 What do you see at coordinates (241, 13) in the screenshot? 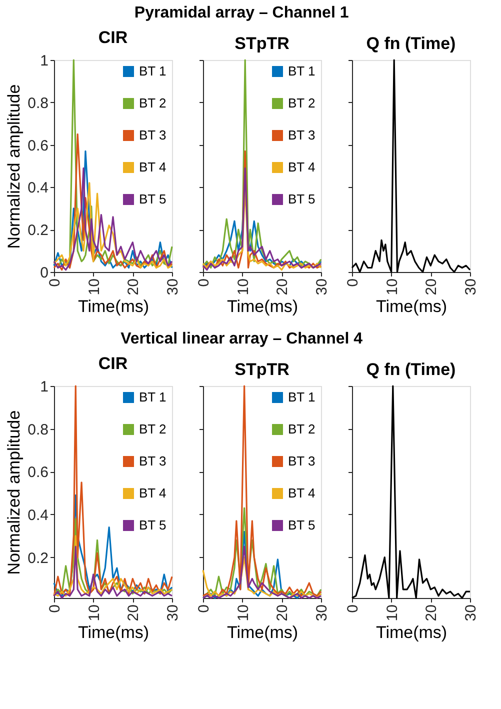
I see `text: Pyramidal array – Channel 1` at bounding box center [241, 13].